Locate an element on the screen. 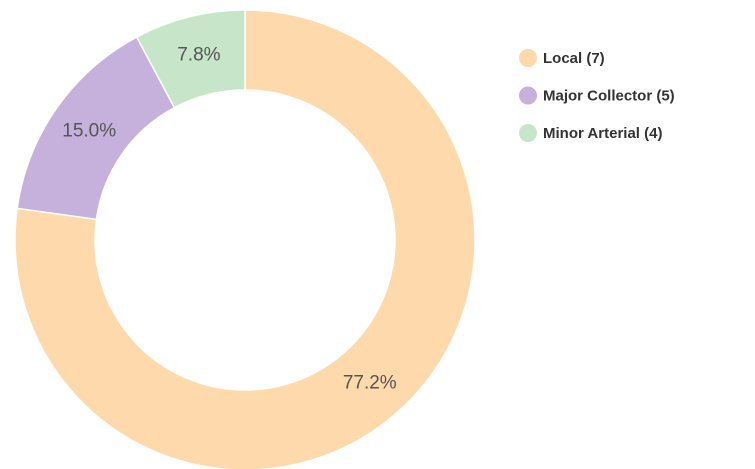 The image size is (755, 469). value-label: 7.8% is located at coordinates (198, 55).